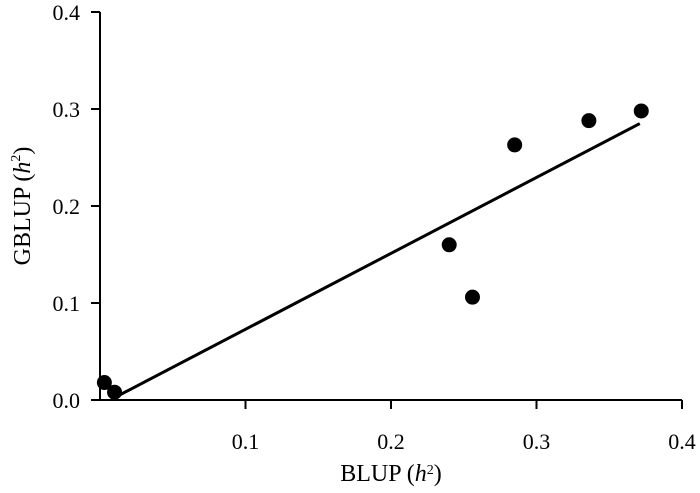  I want to click on y-tick-label: 0.1, so click(67, 303).